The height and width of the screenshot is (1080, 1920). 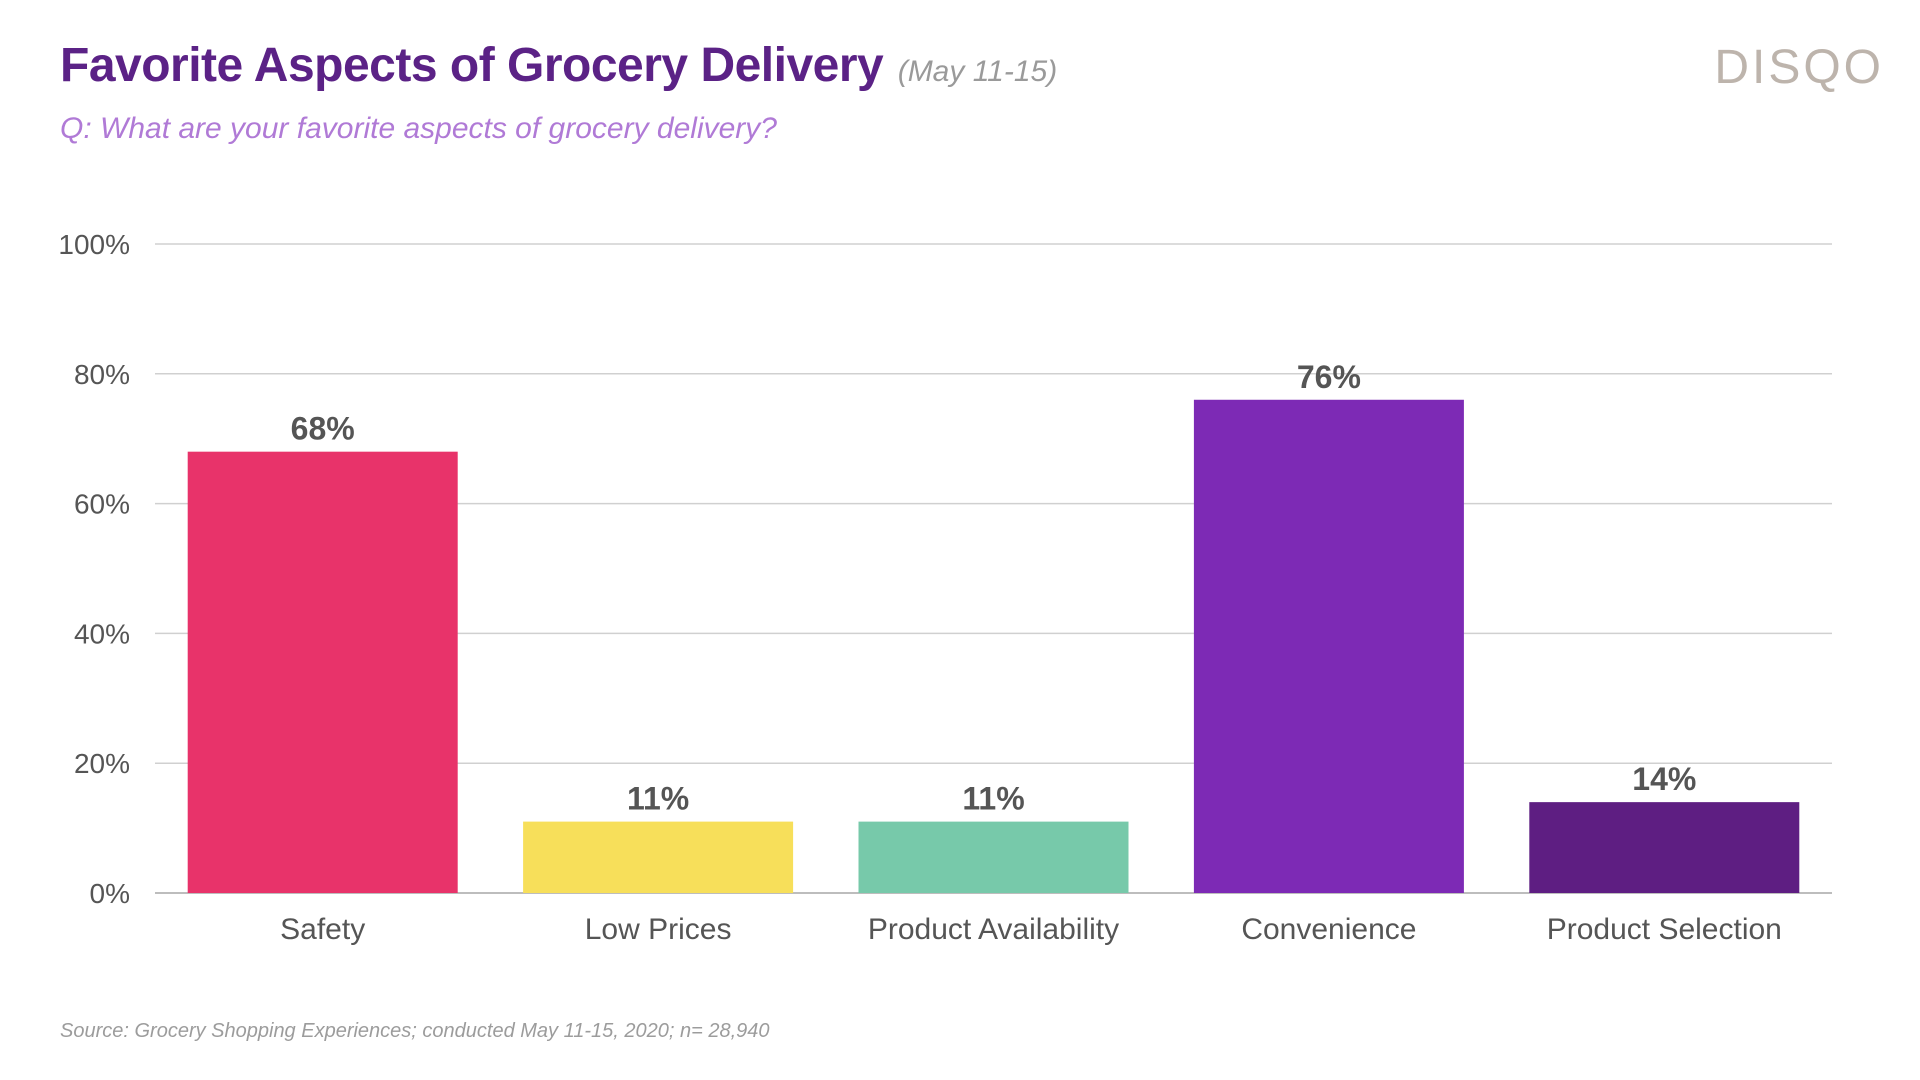 I want to click on y-tick-label: 0%, so click(x=110, y=893).